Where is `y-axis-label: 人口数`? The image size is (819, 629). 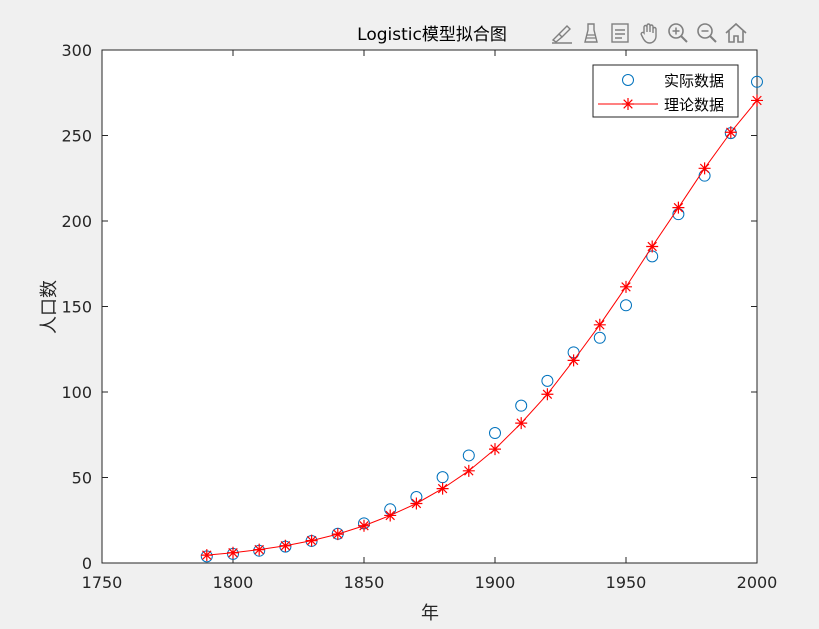 y-axis-label: 人口数 is located at coordinates (49, 307).